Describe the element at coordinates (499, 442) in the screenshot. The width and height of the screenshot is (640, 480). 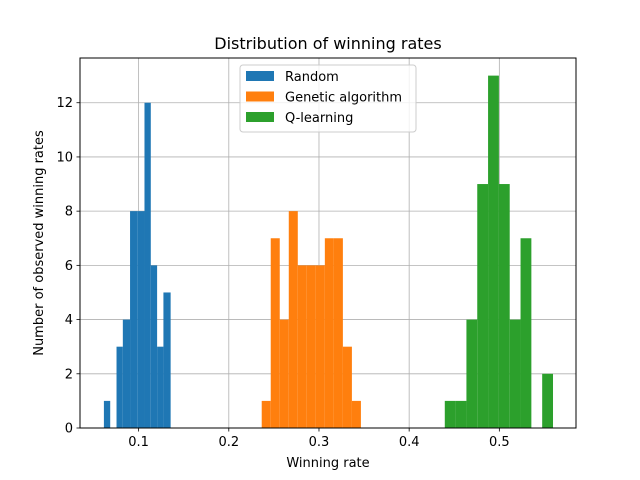
I see `x-tick-label: 0.5` at that location.